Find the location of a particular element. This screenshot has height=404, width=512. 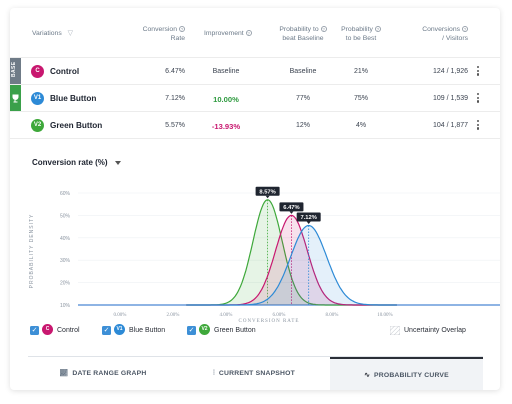

conversions: 124 / 1,926 is located at coordinates (450, 71).